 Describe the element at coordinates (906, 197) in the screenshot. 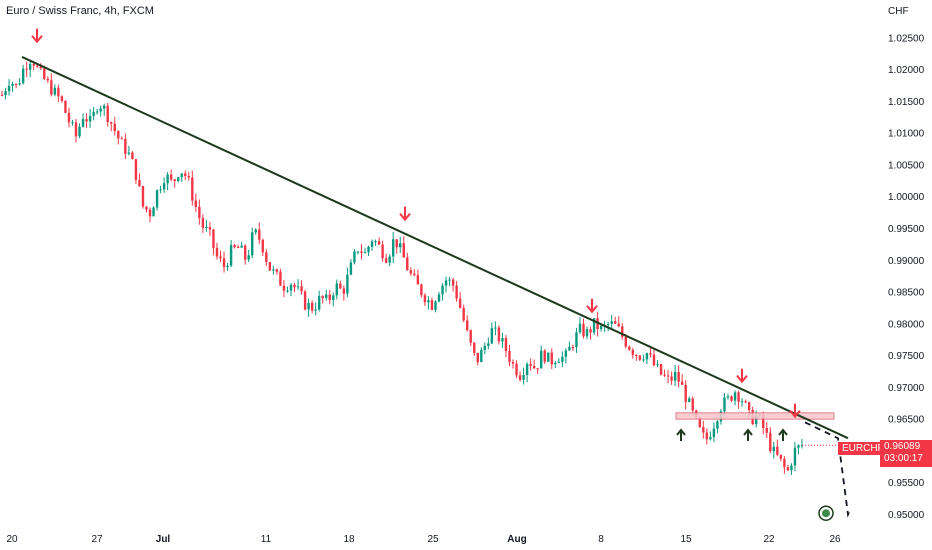

I see `y-tick-label: 1.00000` at that location.